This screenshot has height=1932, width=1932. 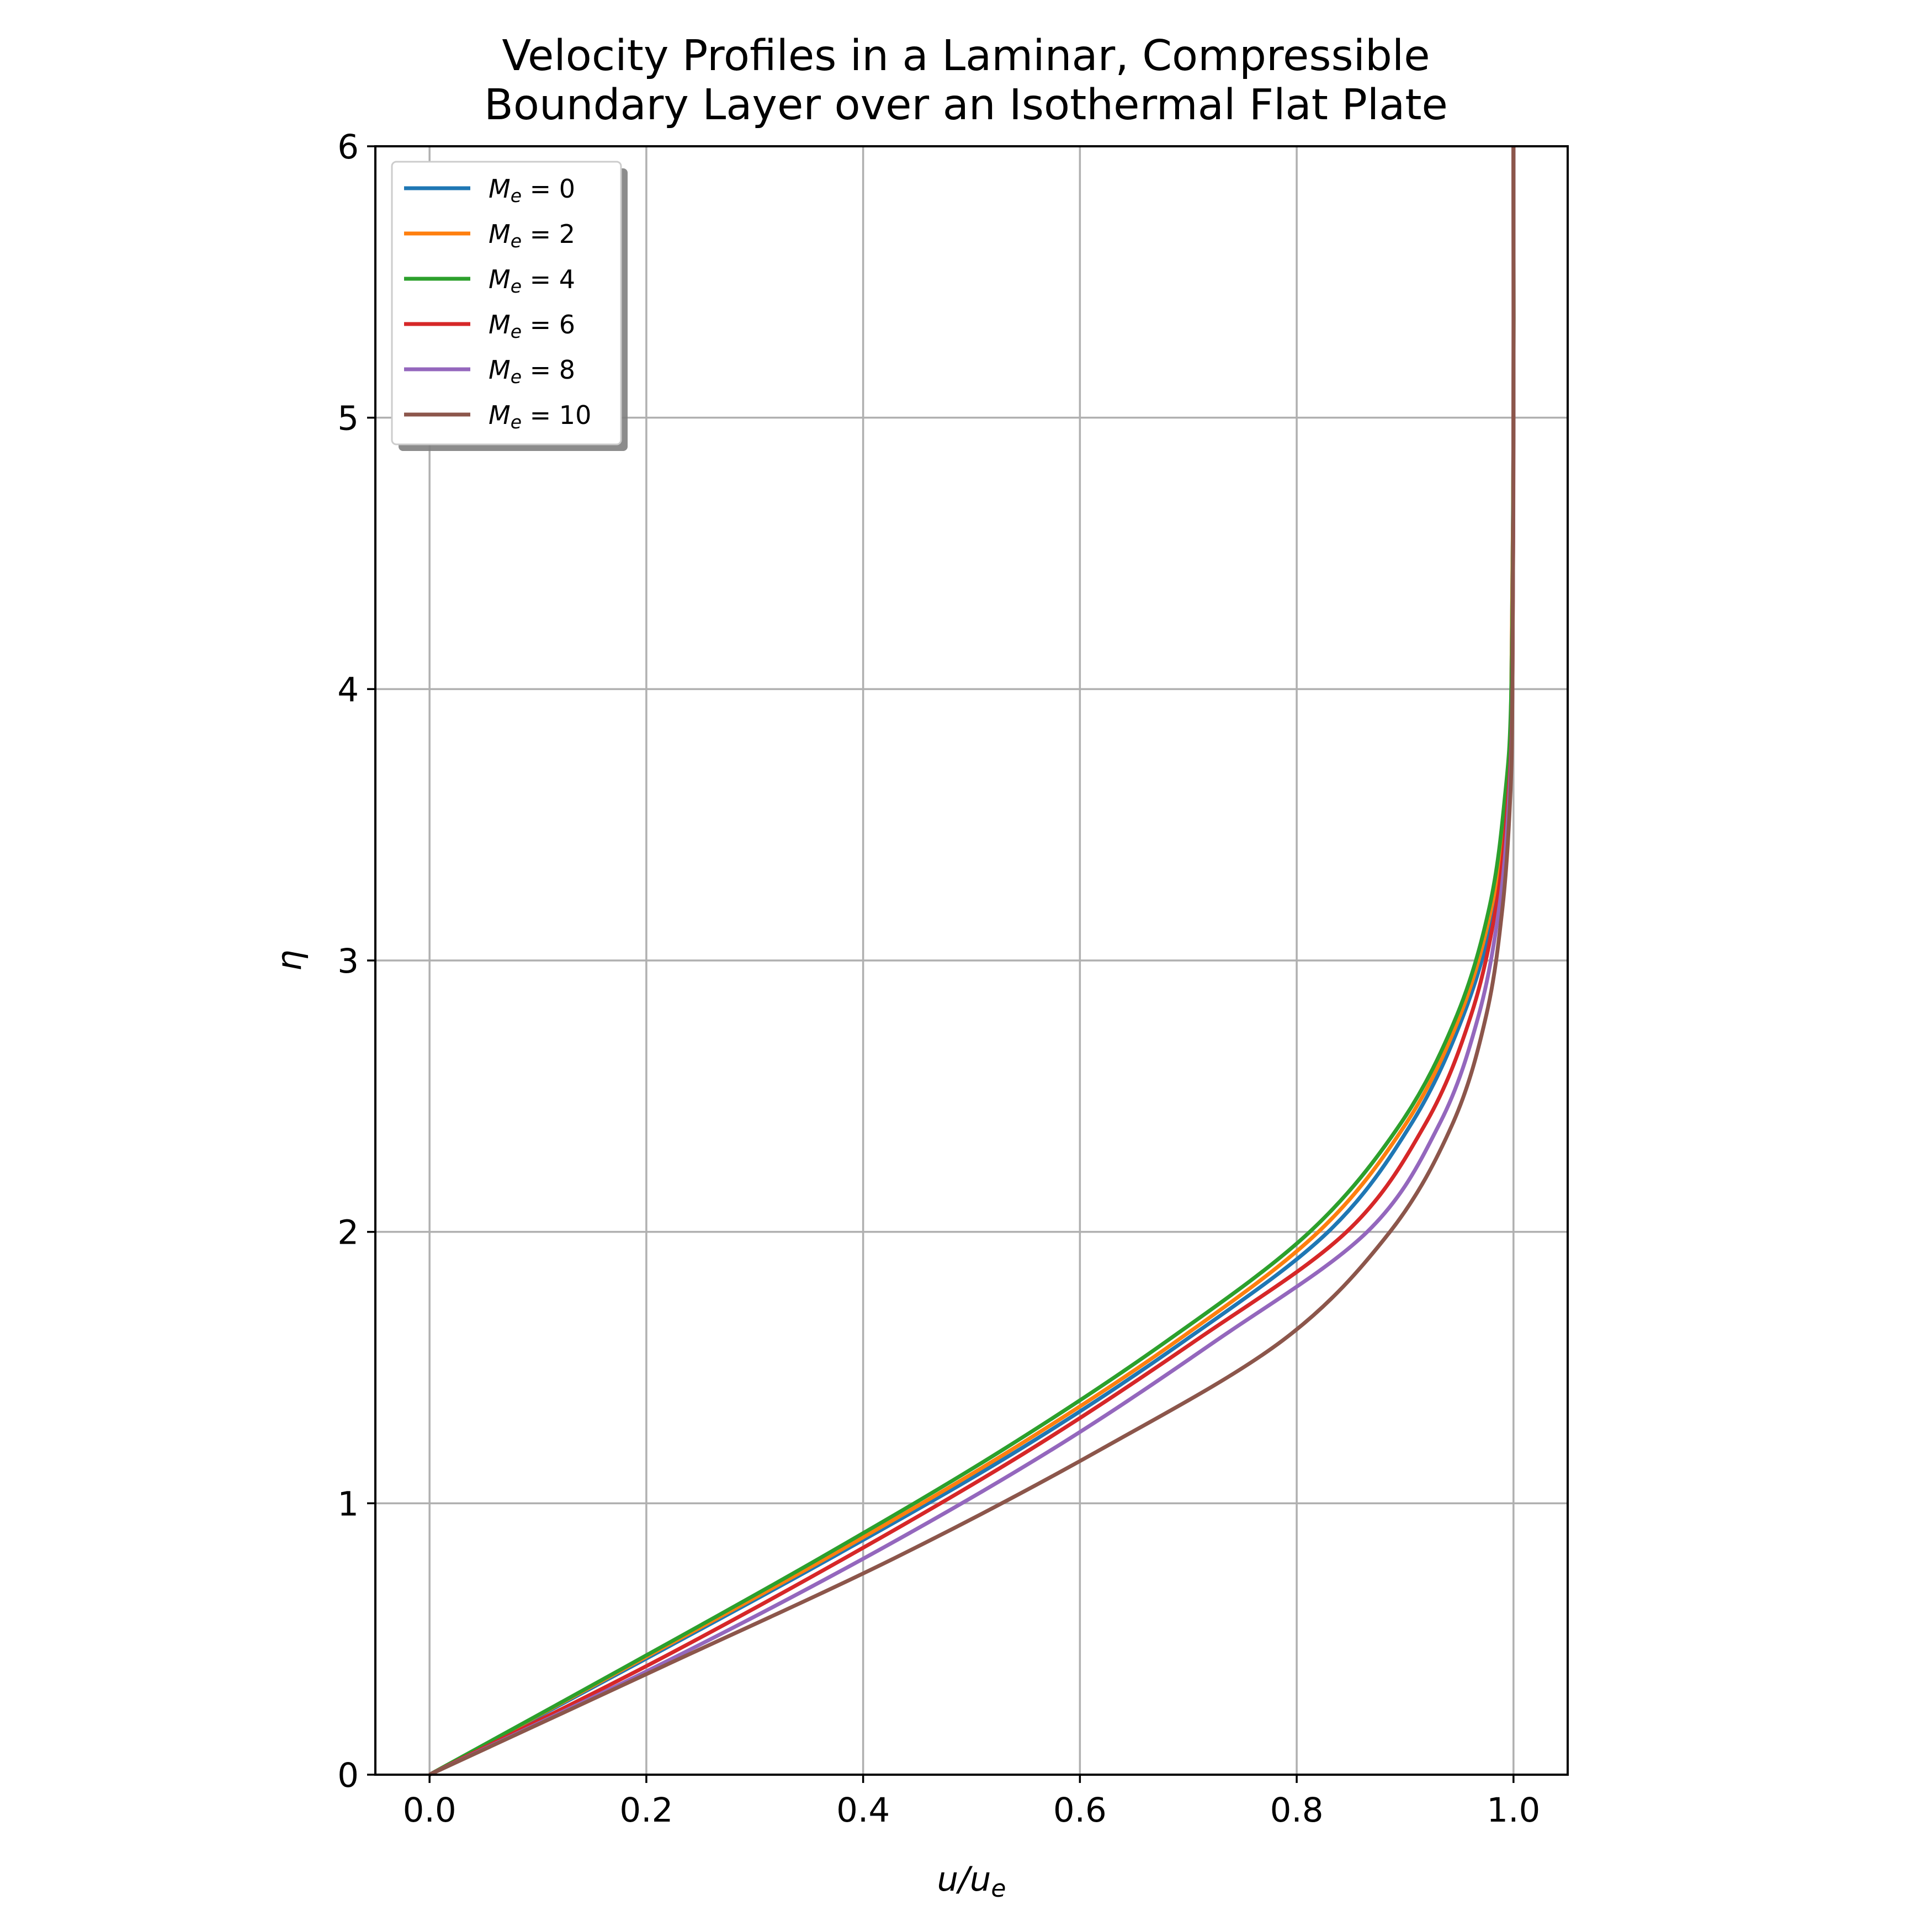 I want to click on legend-entry-label: Me = 4, so click(x=532, y=281).